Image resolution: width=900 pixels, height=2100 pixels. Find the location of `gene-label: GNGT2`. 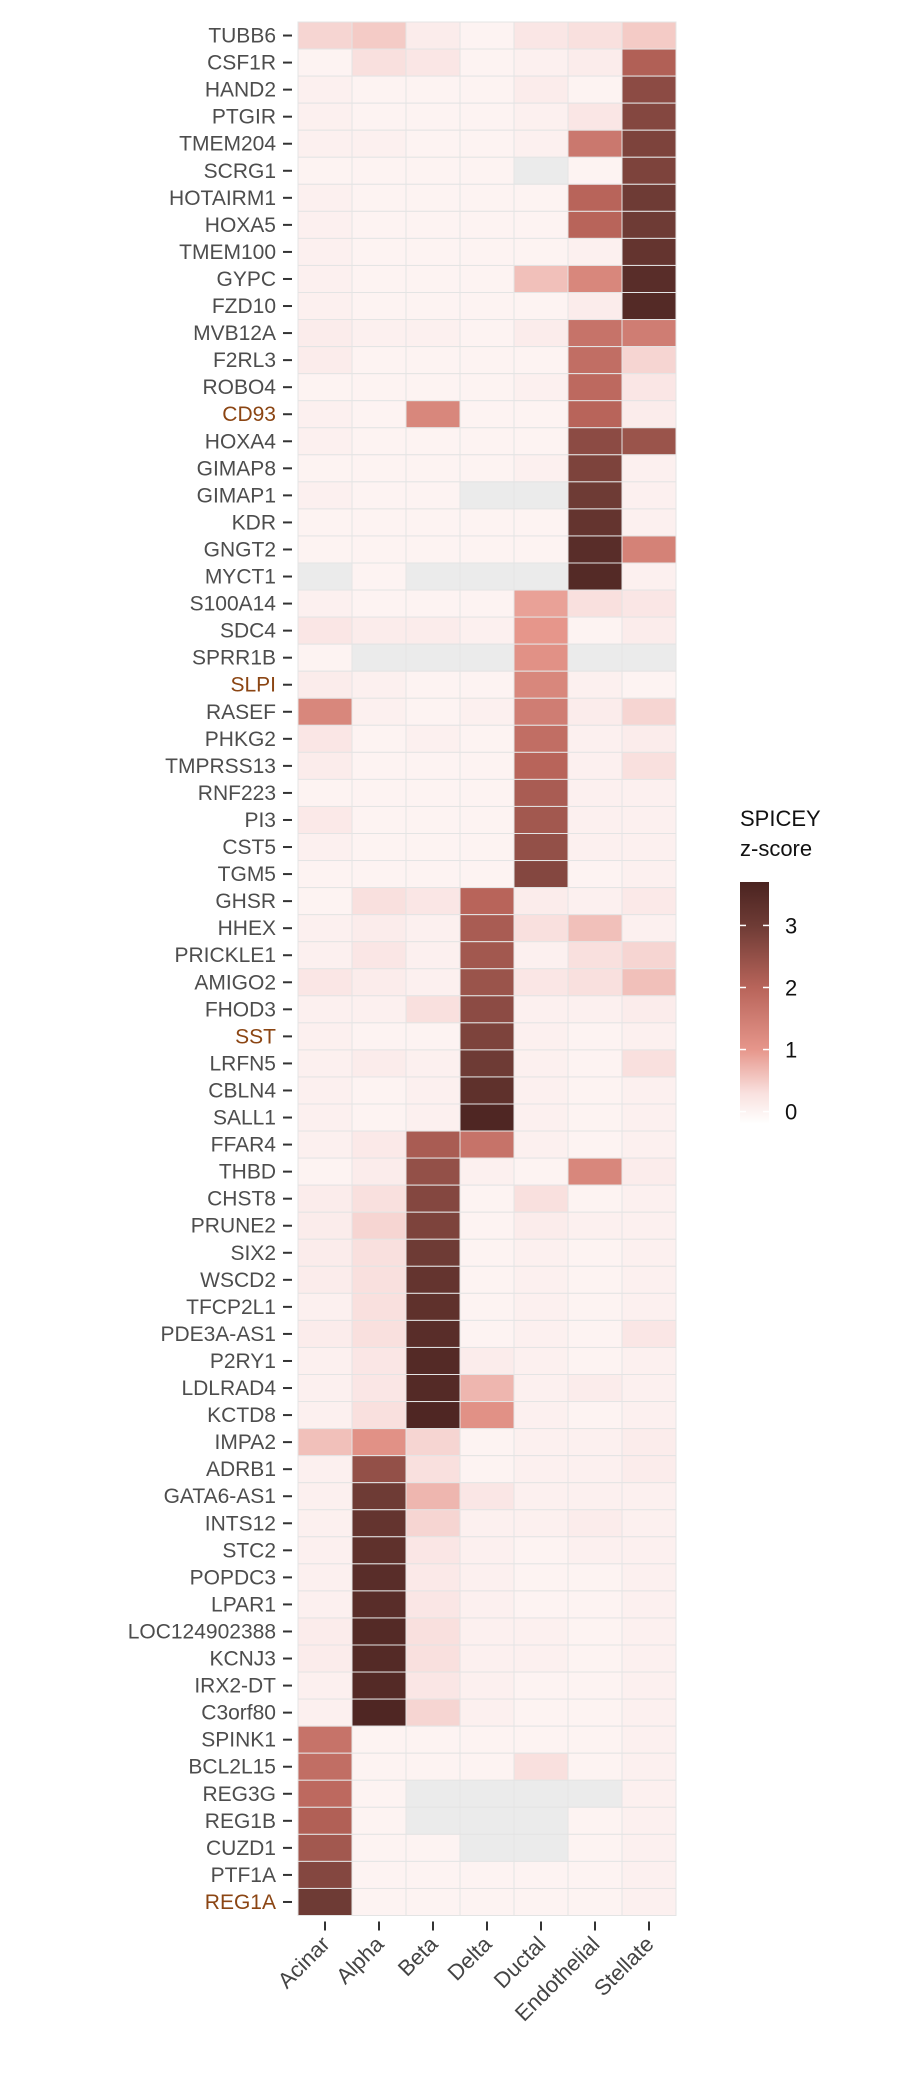

gene-label: GNGT2 is located at coordinates (240, 549).